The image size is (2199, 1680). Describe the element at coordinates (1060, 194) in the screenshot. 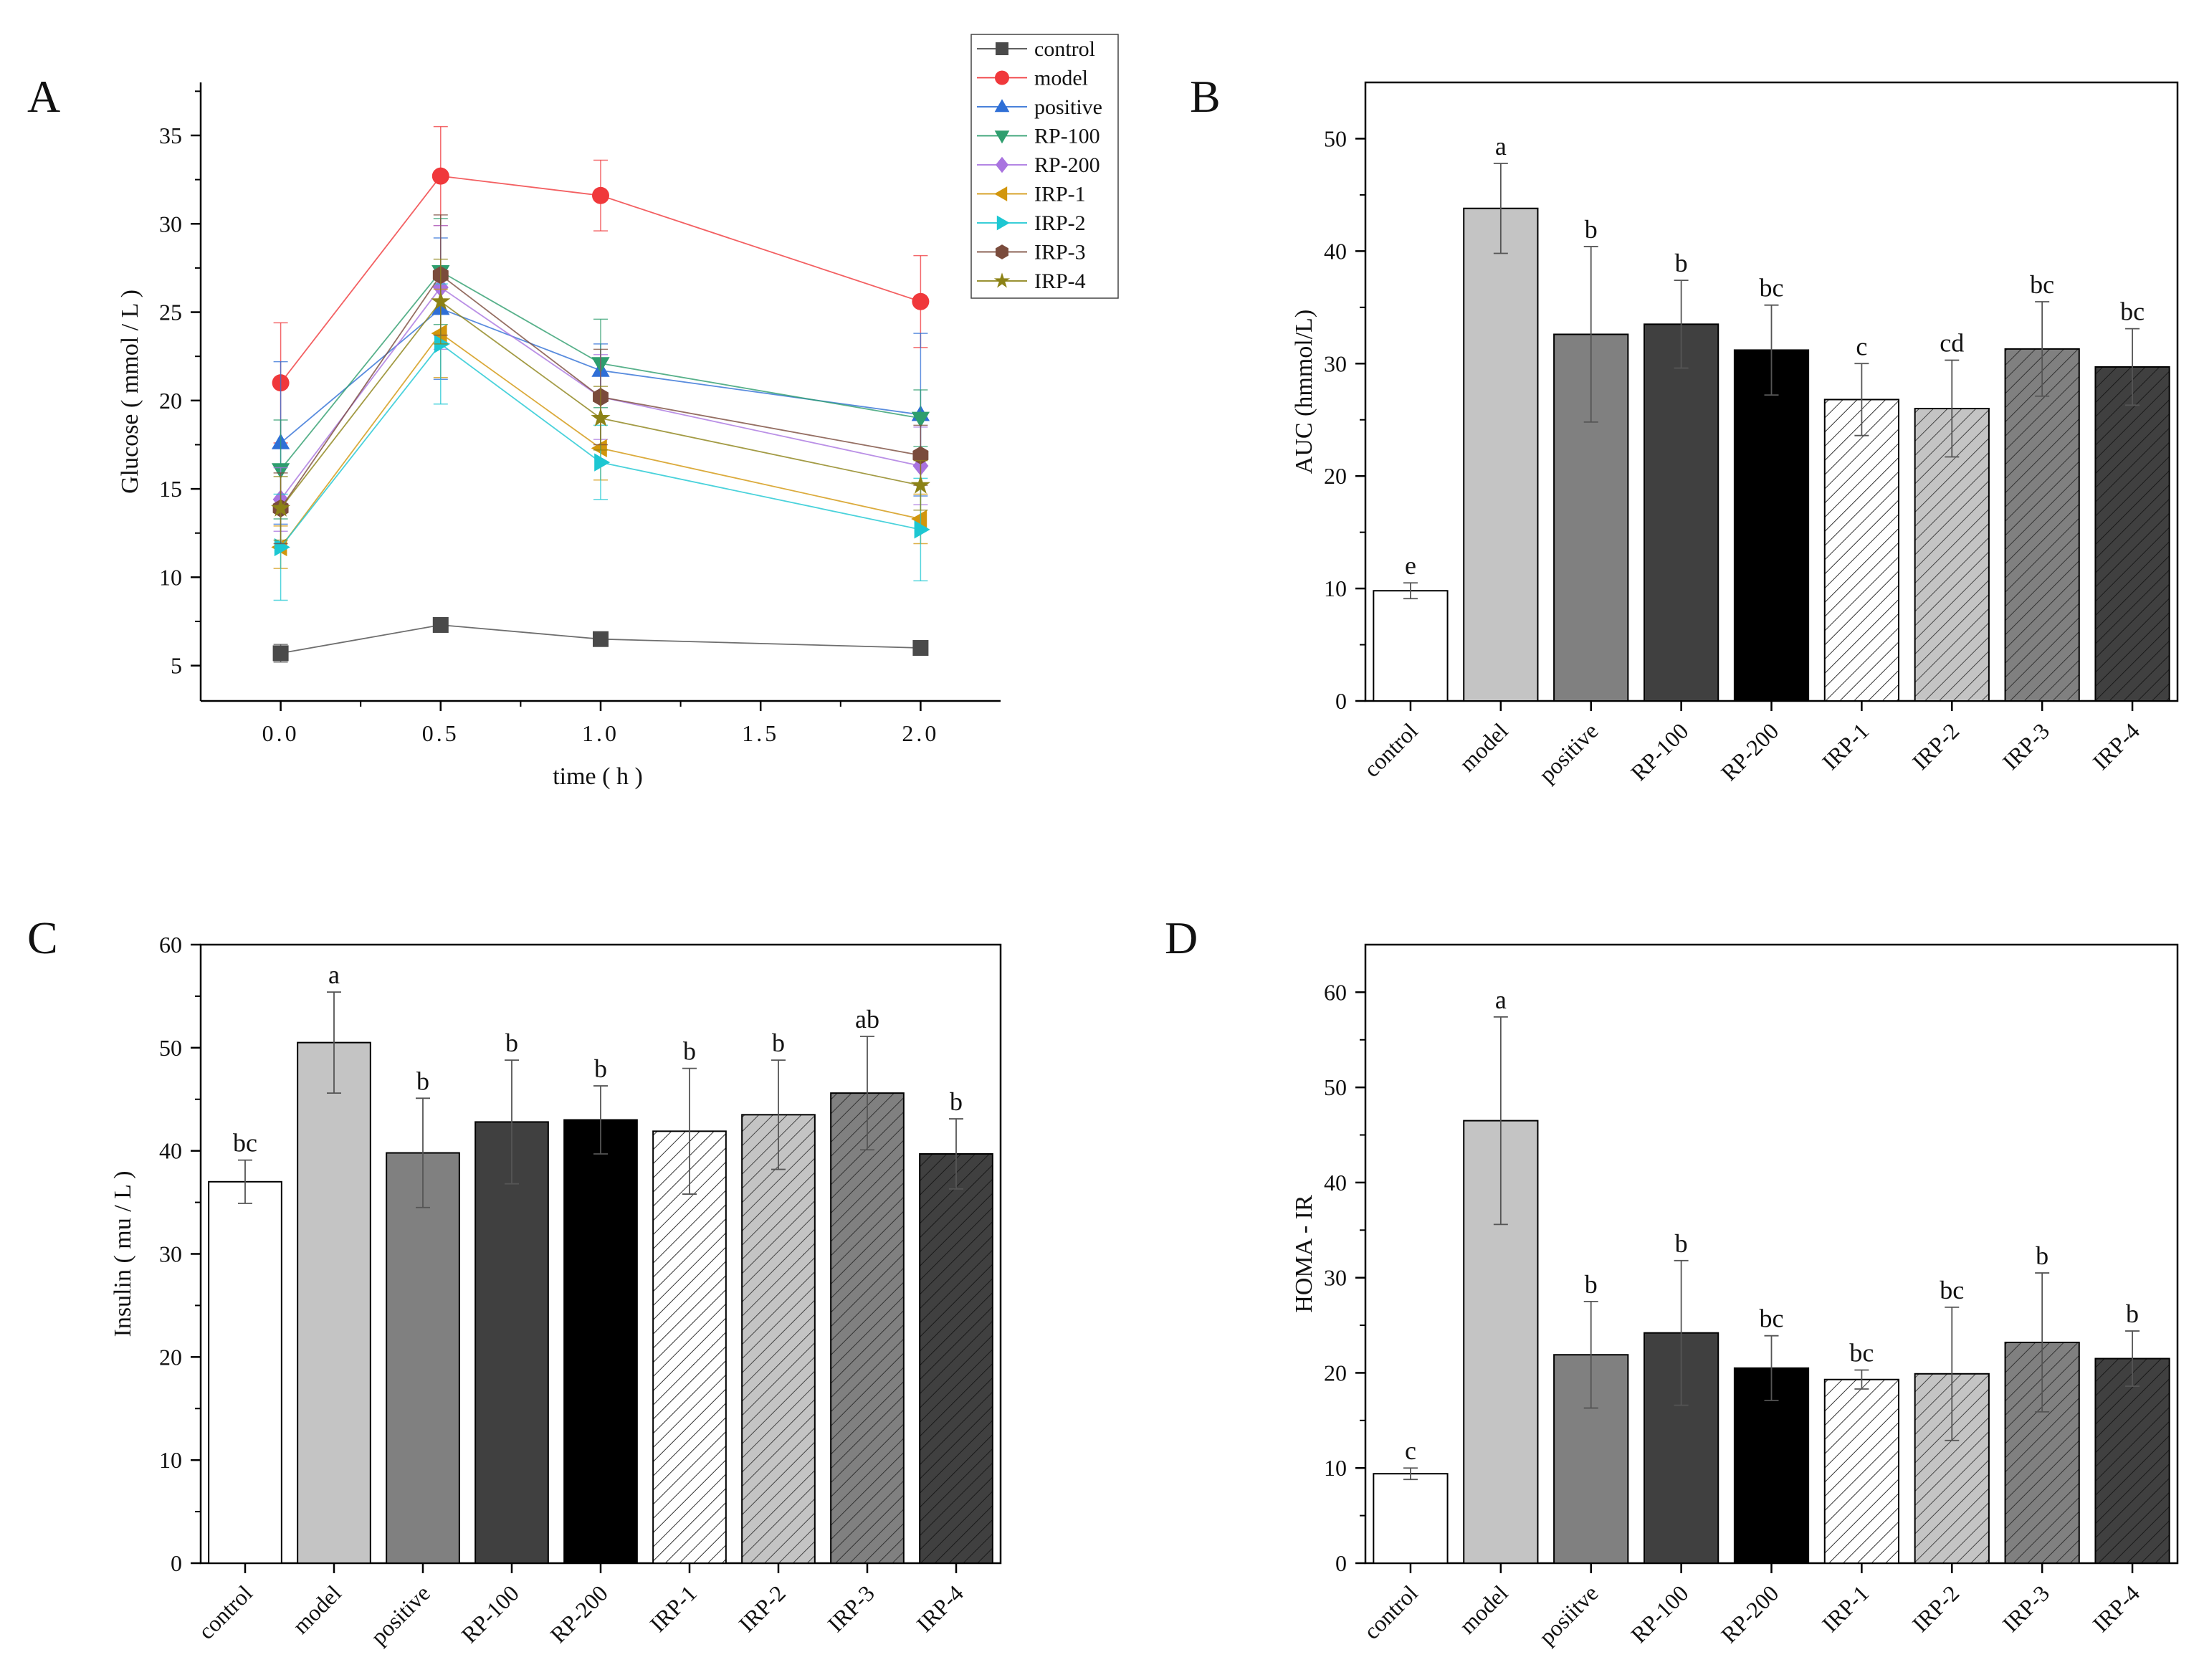

I see `legend-label-irp-1: IRP-1` at that location.